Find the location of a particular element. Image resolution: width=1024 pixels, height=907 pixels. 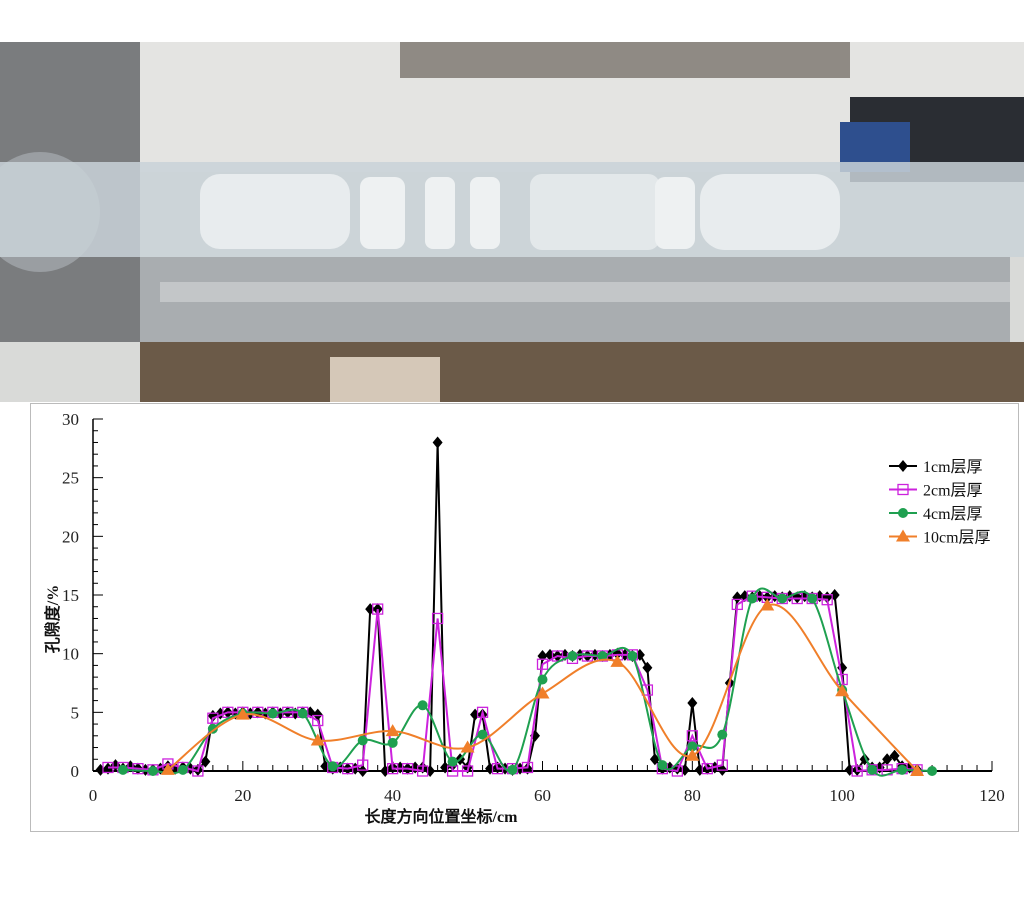

y-tick-label: 30 is located at coordinates (70, 419).